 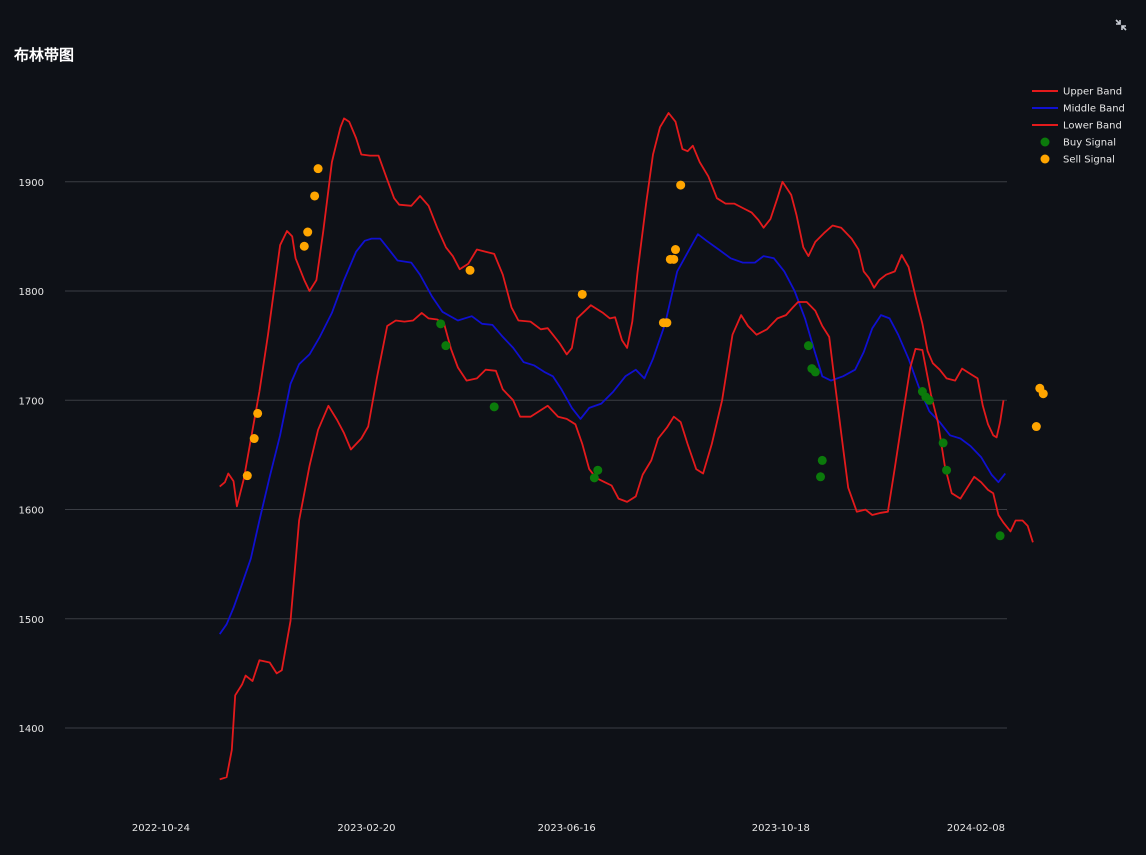 What do you see at coordinates (31, 729) in the screenshot?
I see `y-tick-label: 1400` at bounding box center [31, 729].